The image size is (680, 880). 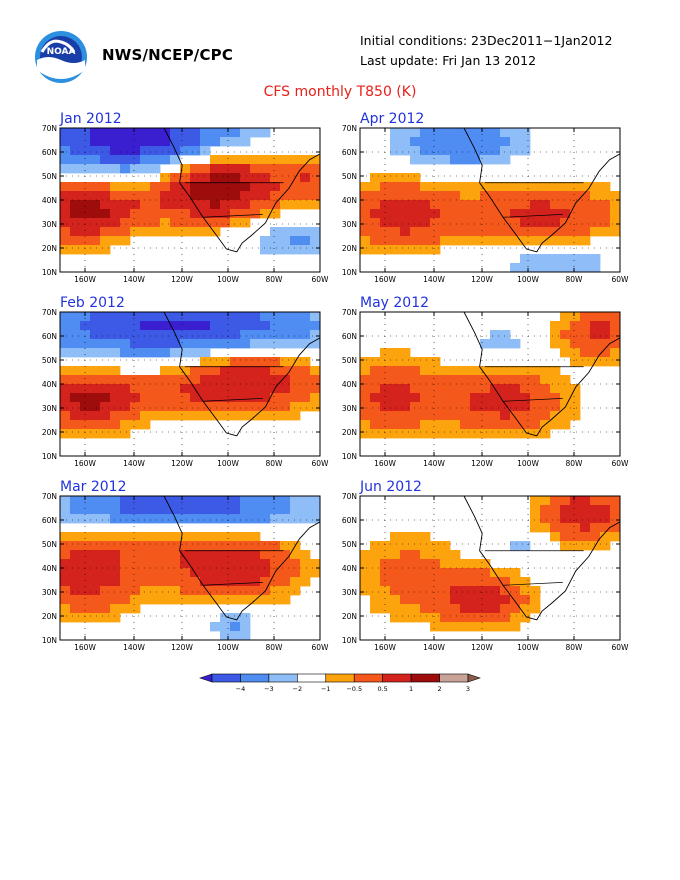 What do you see at coordinates (382, 689) in the screenshot?
I see `colorbar-label: 0.5` at bounding box center [382, 689].